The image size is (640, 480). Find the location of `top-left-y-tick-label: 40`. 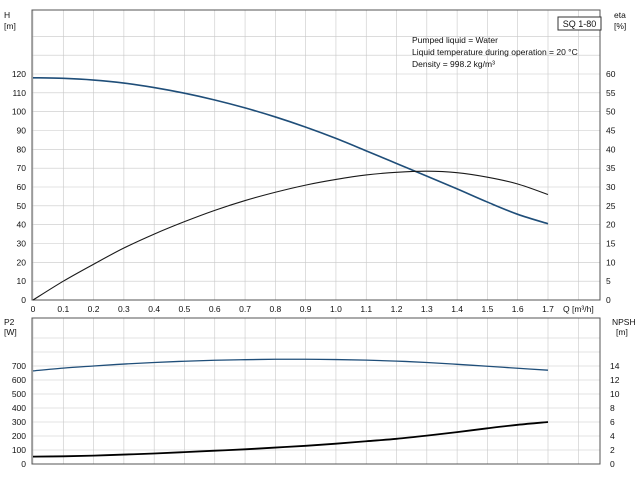

top-left-y-tick-label: 40 is located at coordinates (22, 225).